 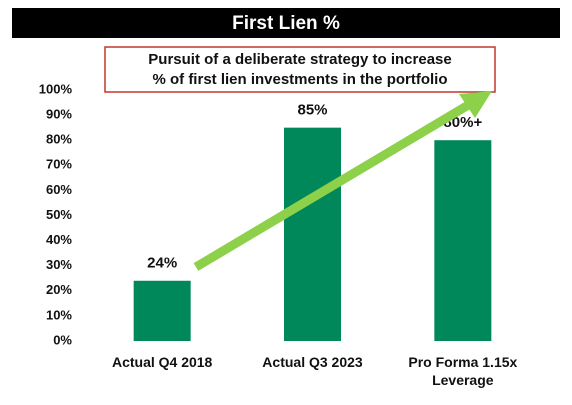 I want to click on x-tick-label: Pro Forma 1.15x Leverage, so click(x=463, y=371).